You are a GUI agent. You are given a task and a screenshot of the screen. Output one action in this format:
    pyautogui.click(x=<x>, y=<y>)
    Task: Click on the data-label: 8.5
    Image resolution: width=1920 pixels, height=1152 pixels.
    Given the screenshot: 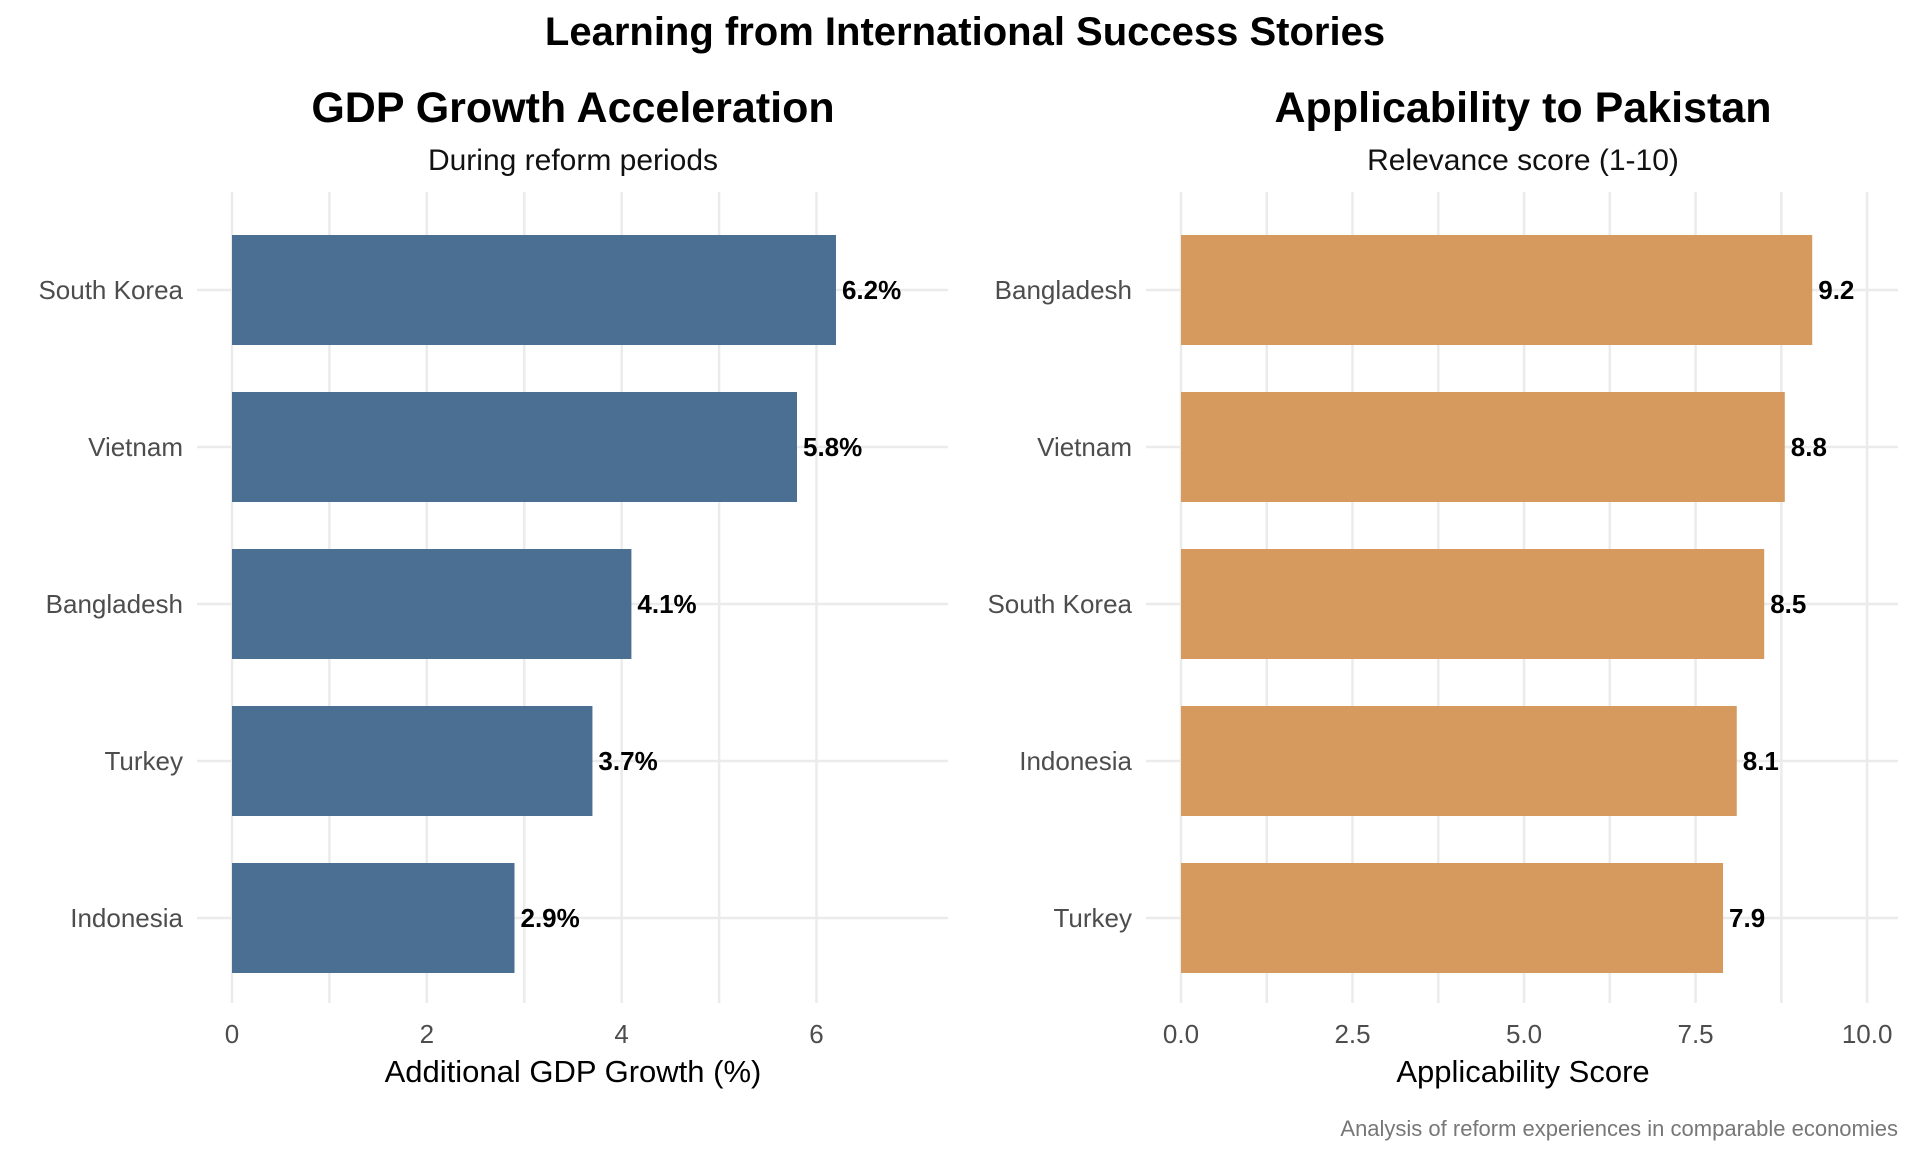 What is the action you would take?
    pyautogui.click(x=1788, y=604)
    